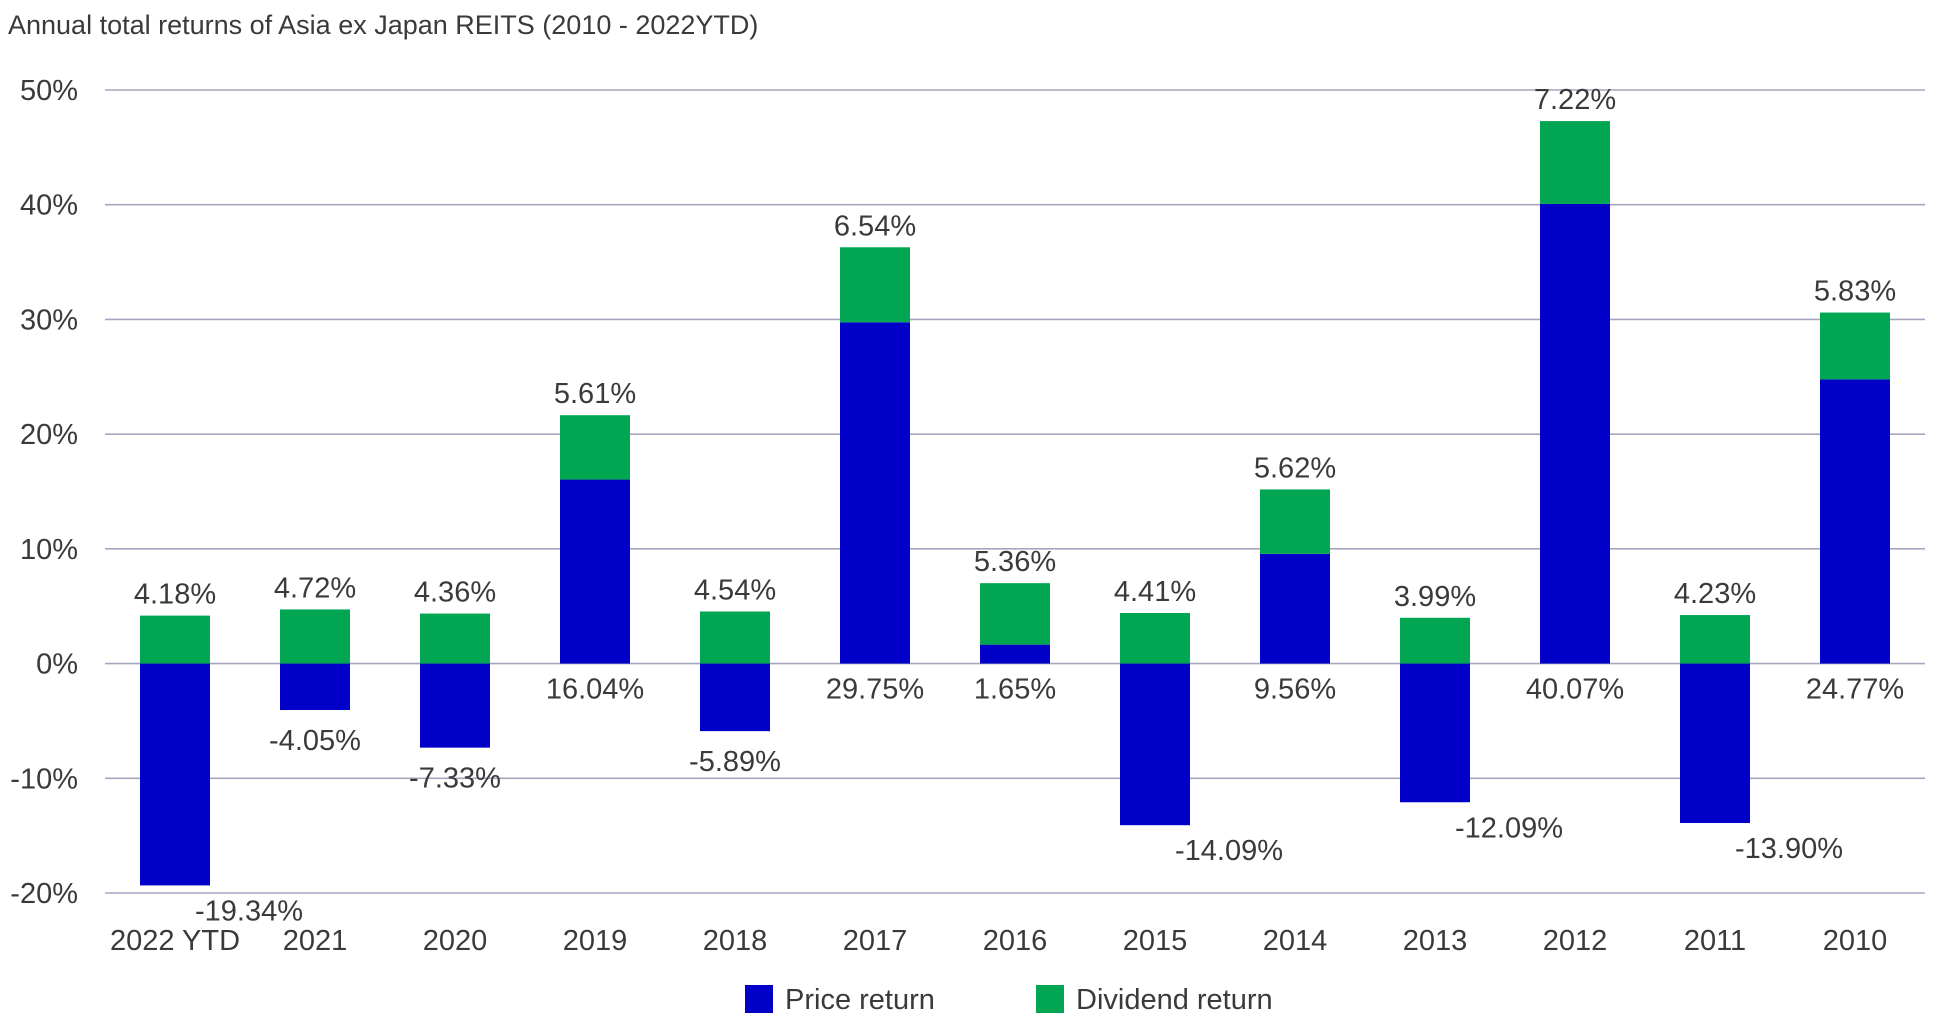 The height and width of the screenshot is (1023, 1938). I want to click on y-tick-label: 40%, so click(49, 206).